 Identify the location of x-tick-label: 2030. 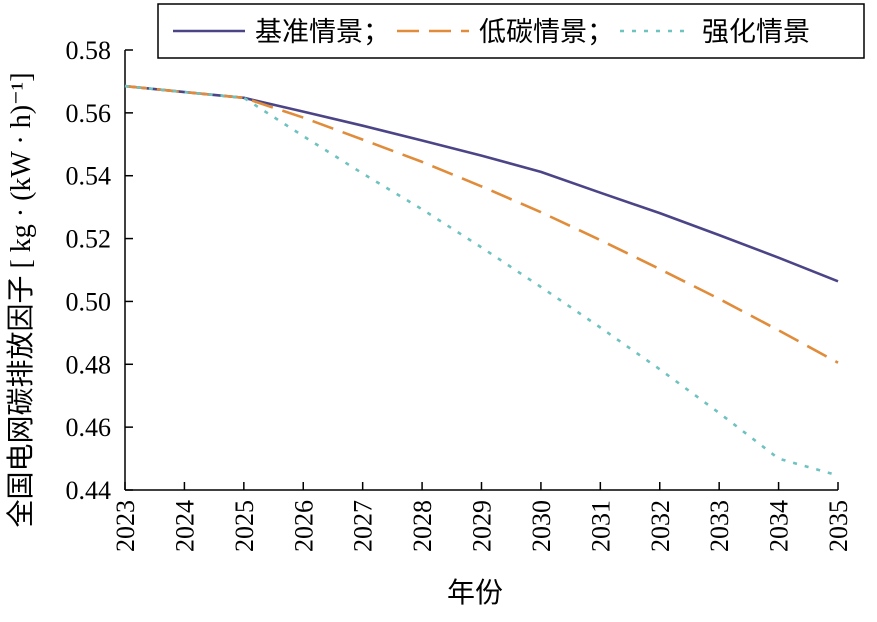
(541, 526).